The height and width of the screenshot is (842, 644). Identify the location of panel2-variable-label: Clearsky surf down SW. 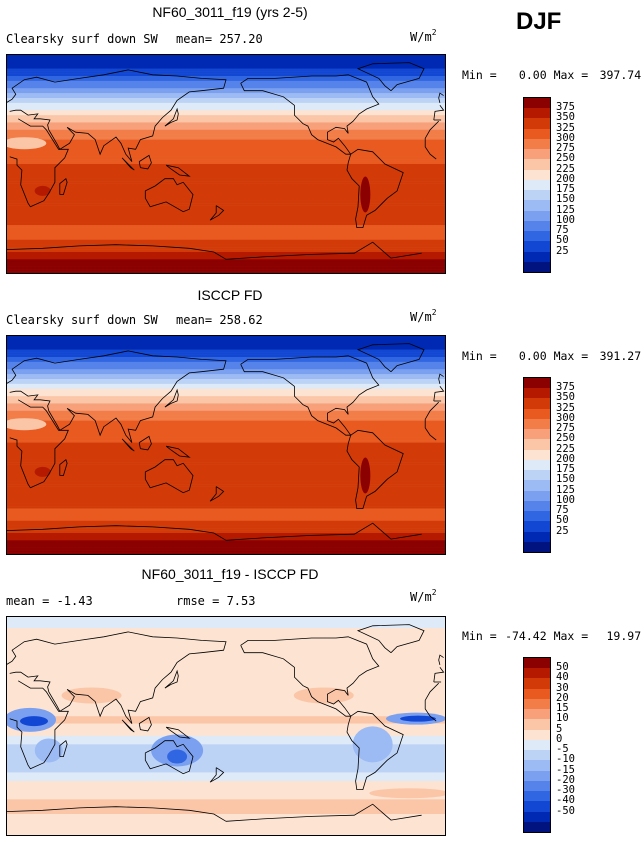
(82, 320).